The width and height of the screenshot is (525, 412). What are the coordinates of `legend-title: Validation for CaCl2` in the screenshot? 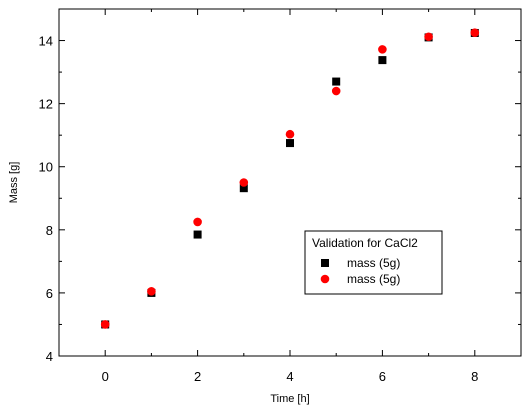 It's located at (365, 243).